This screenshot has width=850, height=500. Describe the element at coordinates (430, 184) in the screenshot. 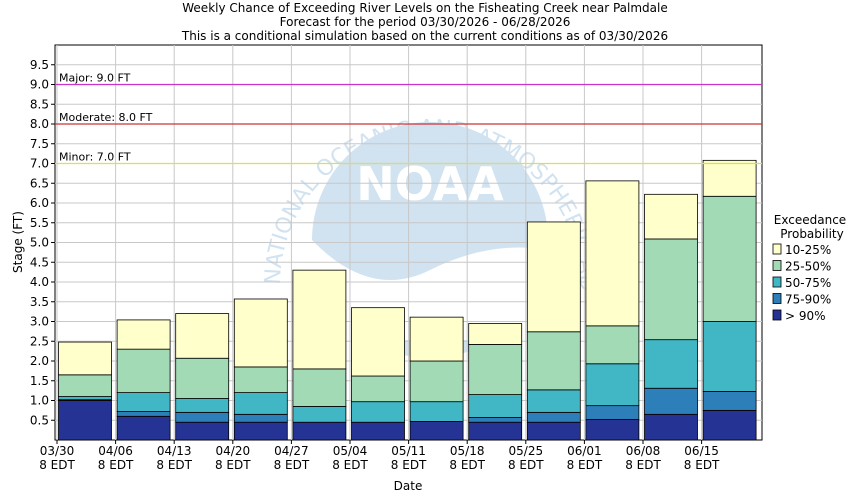

I see `noaa-watermark-logo-text: NOAA` at that location.